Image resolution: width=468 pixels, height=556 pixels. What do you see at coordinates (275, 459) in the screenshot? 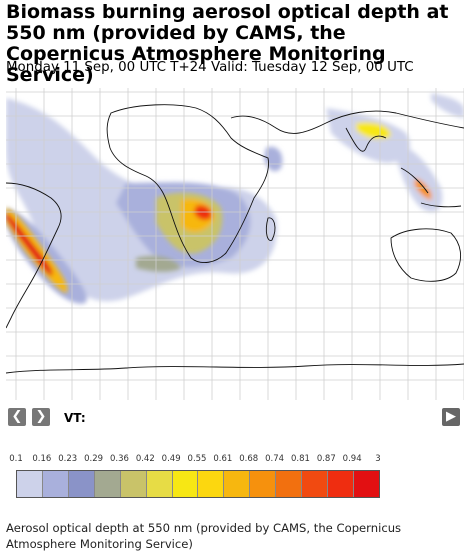
I see `legend-tick-label: 0.74` at bounding box center [275, 459].